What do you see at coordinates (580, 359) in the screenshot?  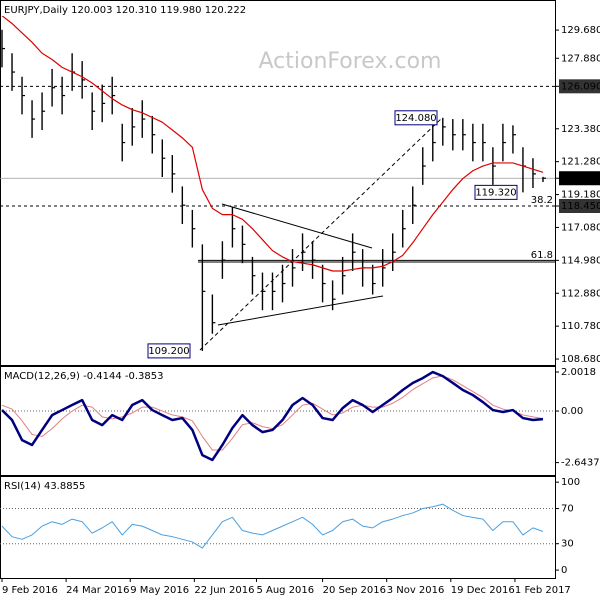 I see `y-tick-label: 108.680` at bounding box center [580, 359].